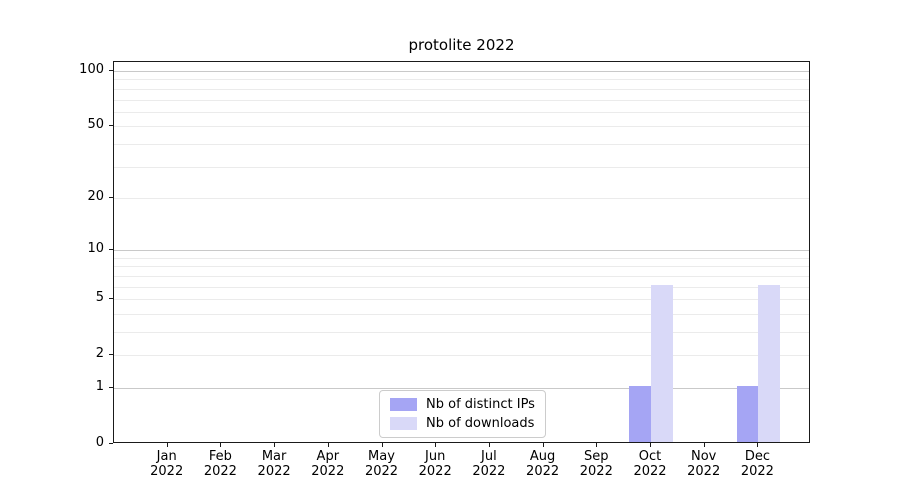  What do you see at coordinates (596, 456) in the screenshot?
I see `x-tick-month: Sep` at bounding box center [596, 456].